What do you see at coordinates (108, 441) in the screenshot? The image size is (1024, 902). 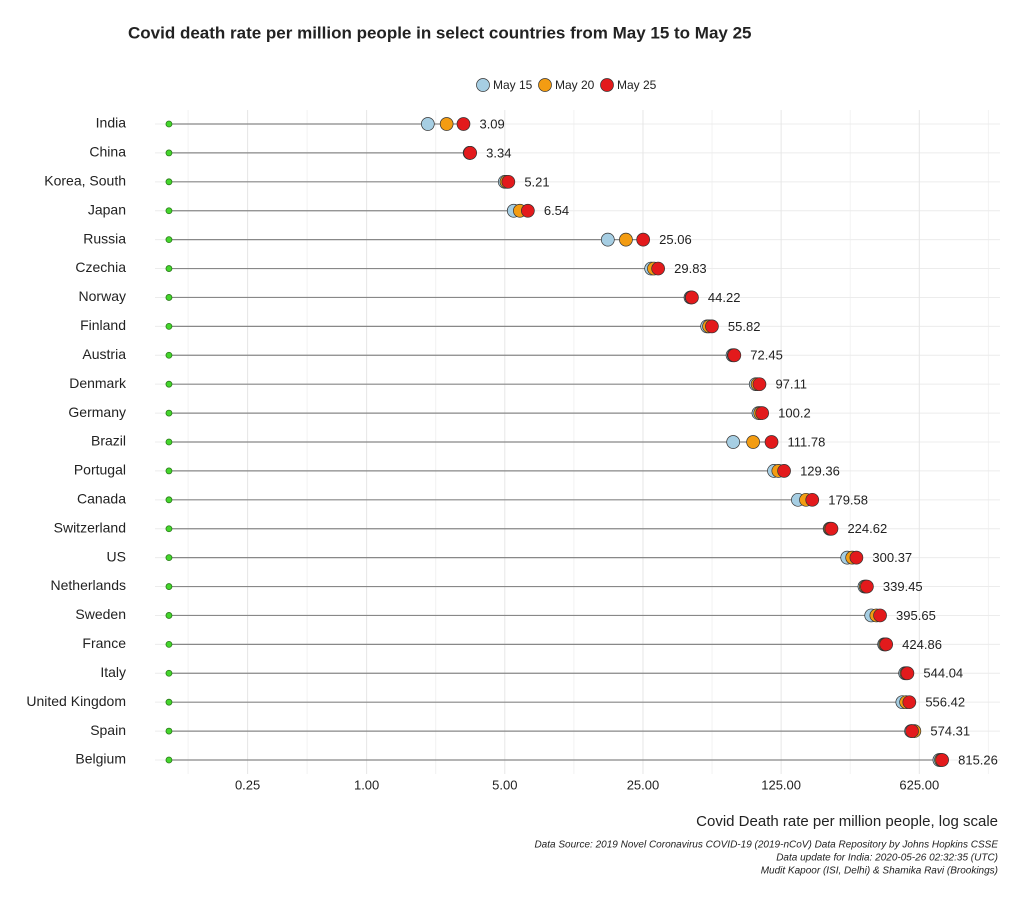 I see `y-tick-label: Brazil` at bounding box center [108, 441].